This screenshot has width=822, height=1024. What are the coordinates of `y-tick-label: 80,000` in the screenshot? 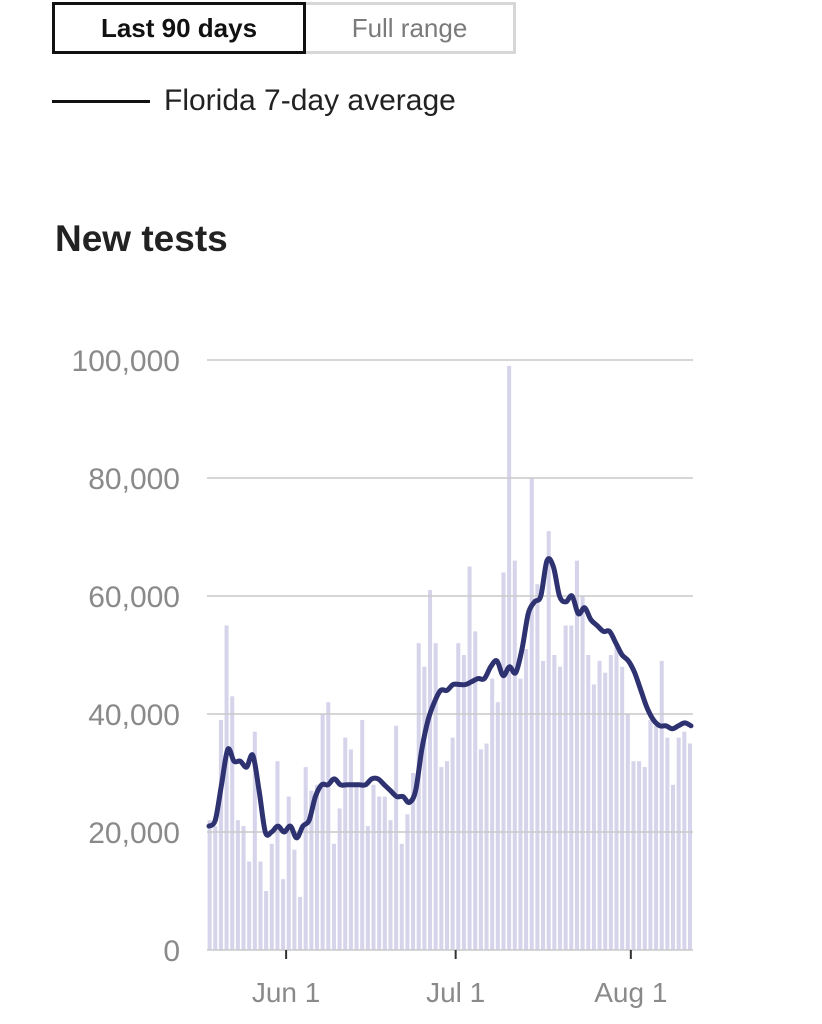 It's located at (134, 479).